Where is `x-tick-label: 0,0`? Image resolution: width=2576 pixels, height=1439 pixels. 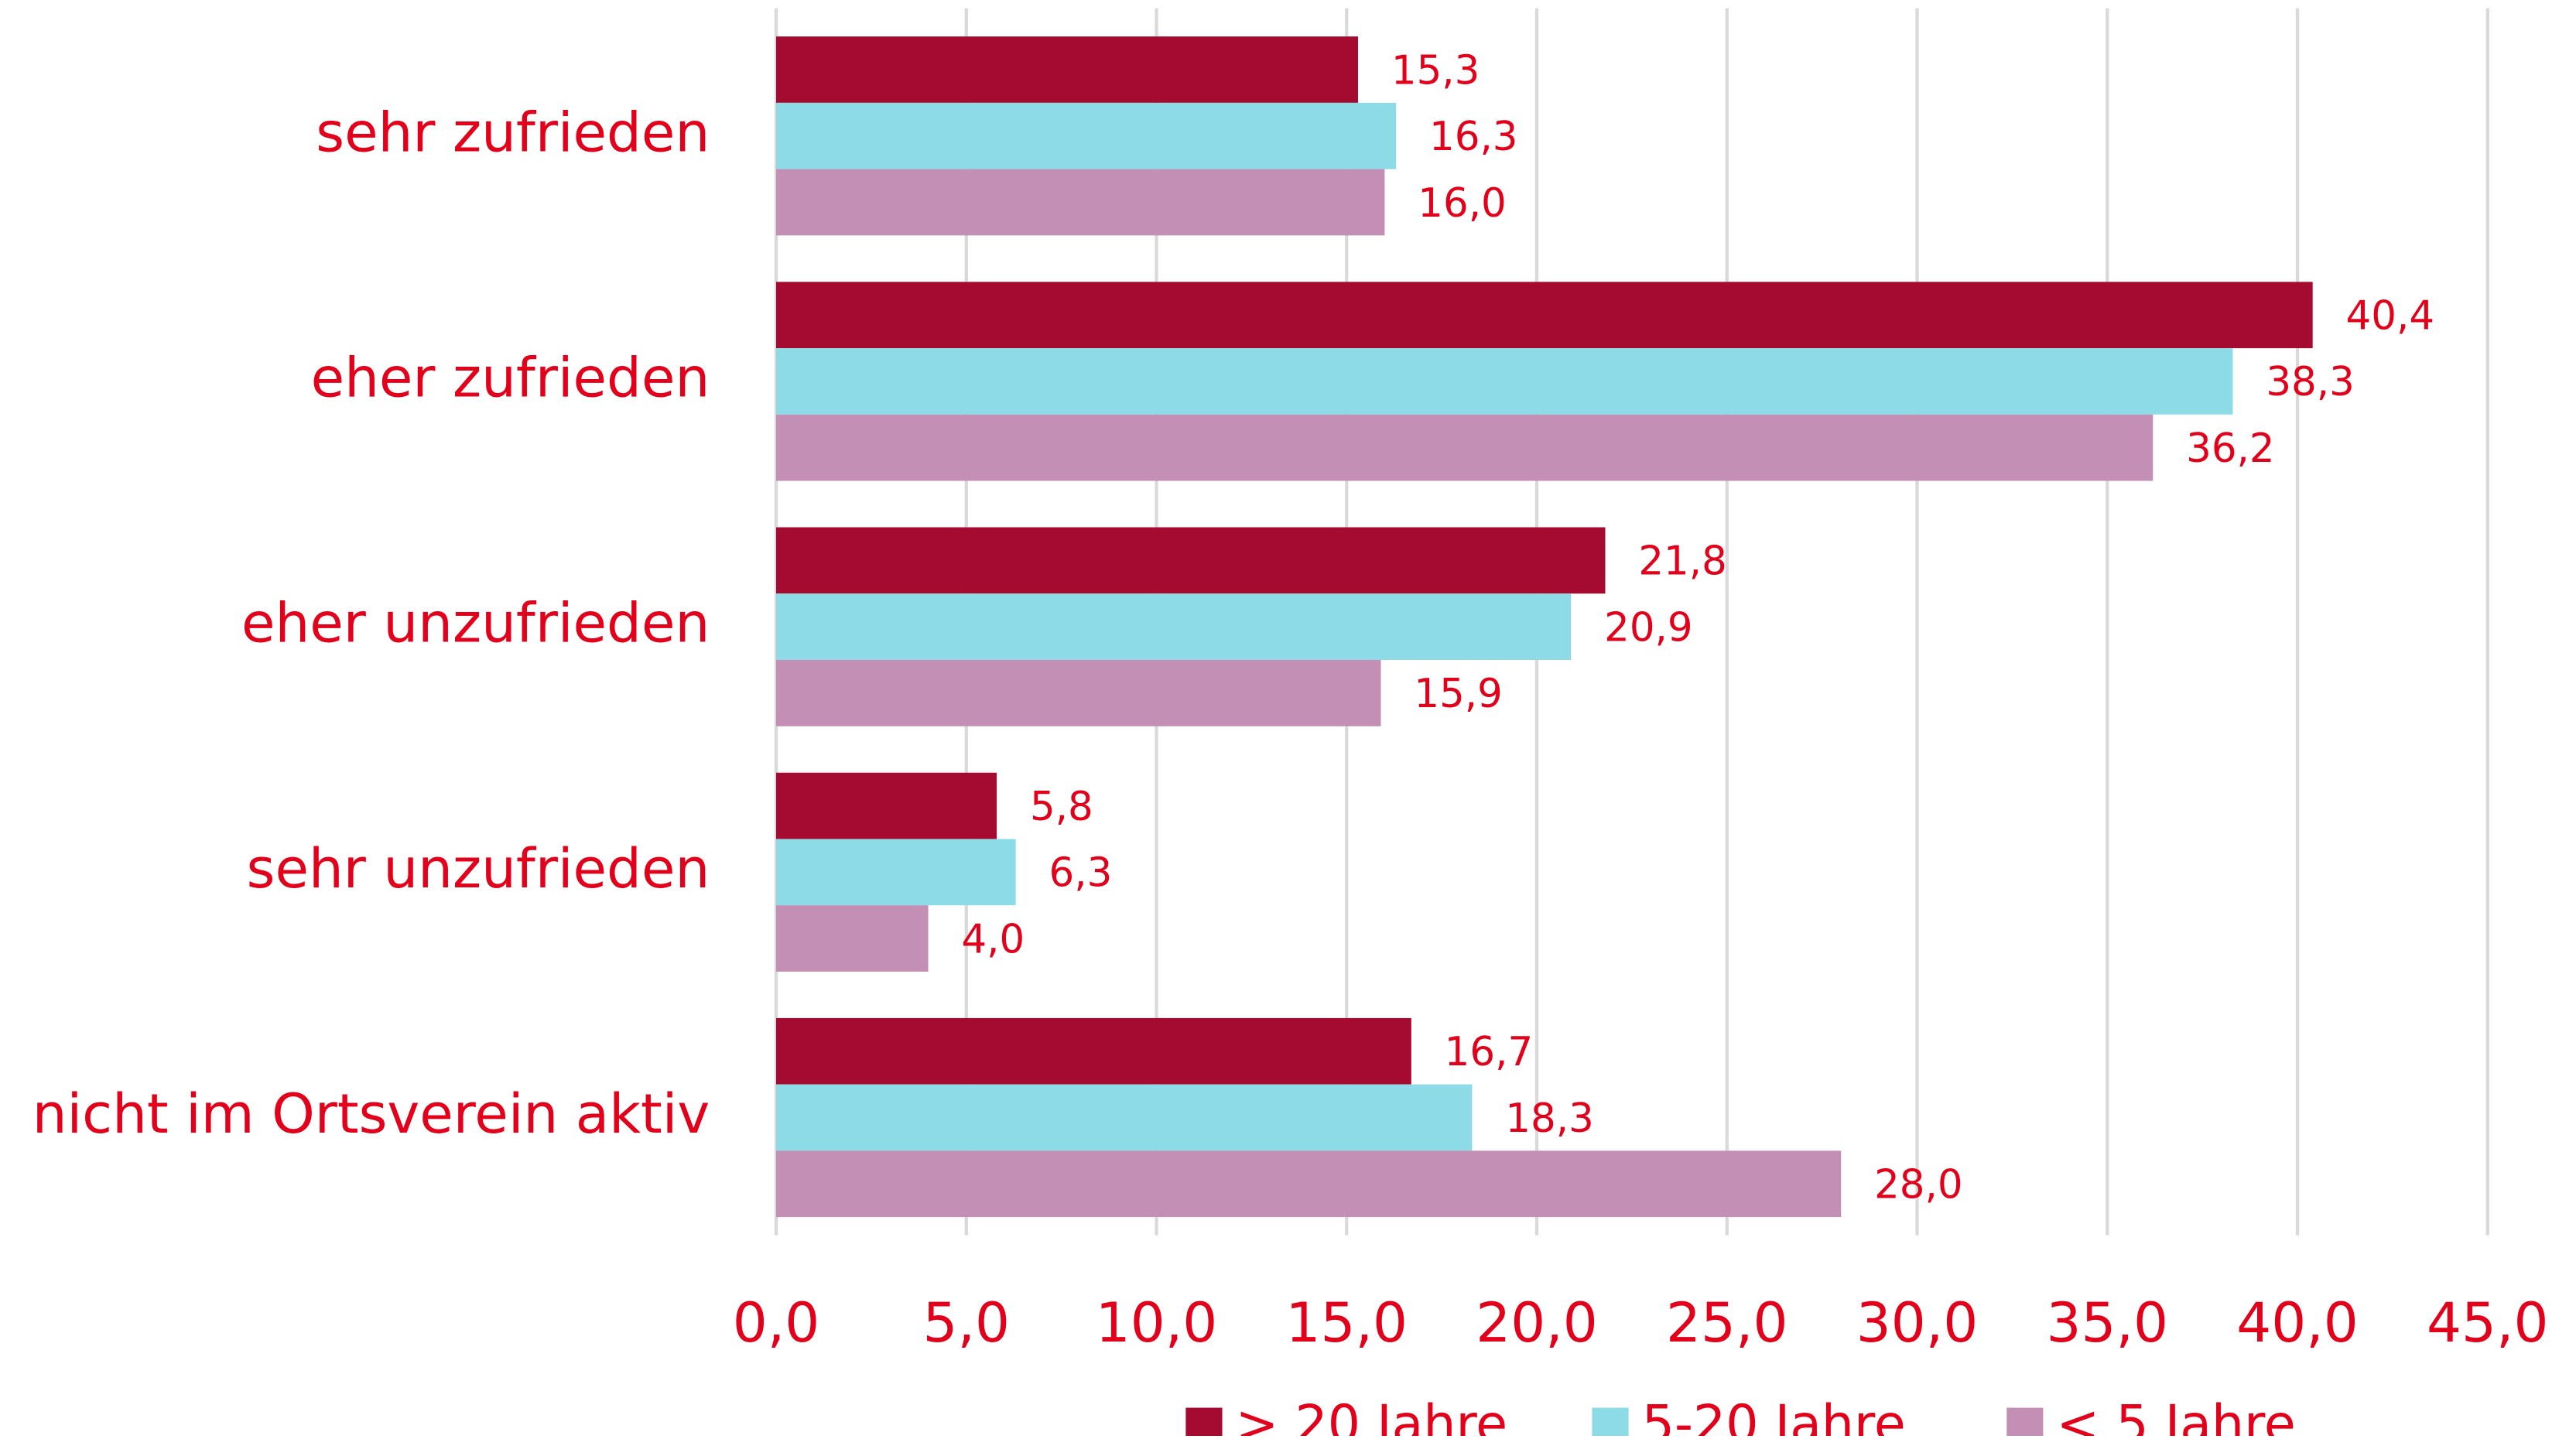
x-tick-label: 0,0 is located at coordinates (776, 1322).